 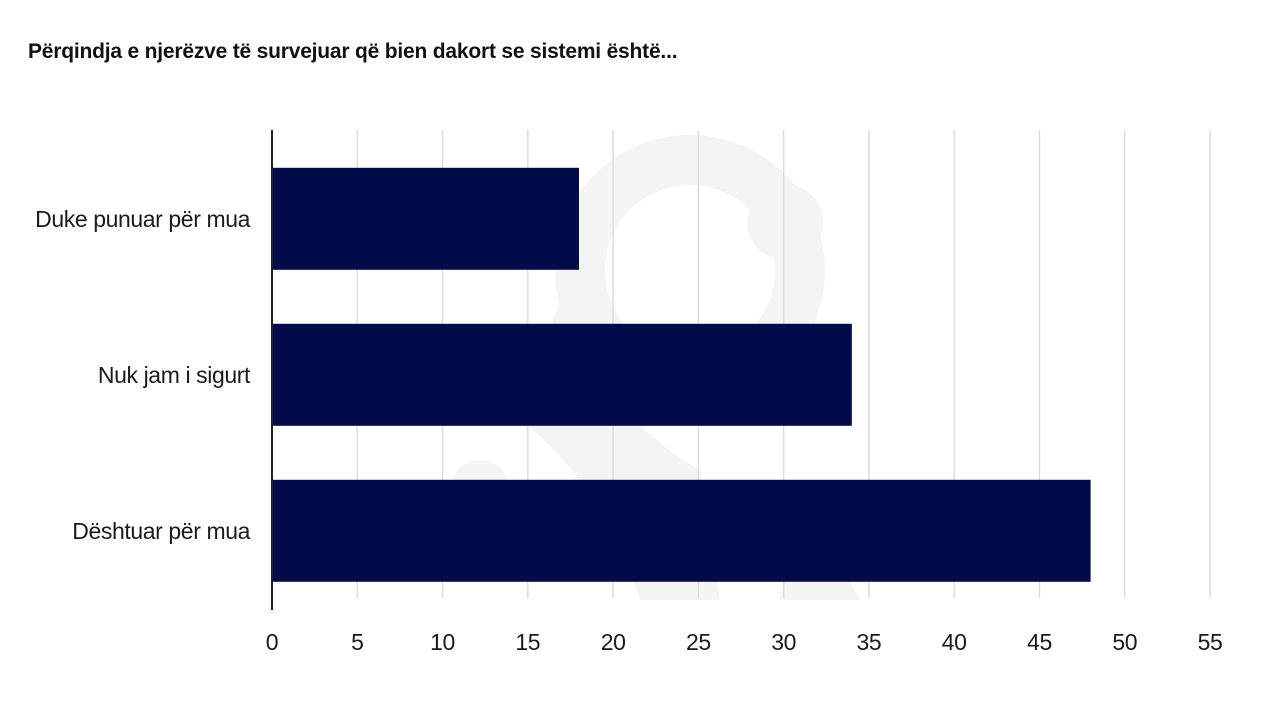 What do you see at coordinates (442, 642) in the screenshot?
I see `x-tick-label-10: 10` at bounding box center [442, 642].